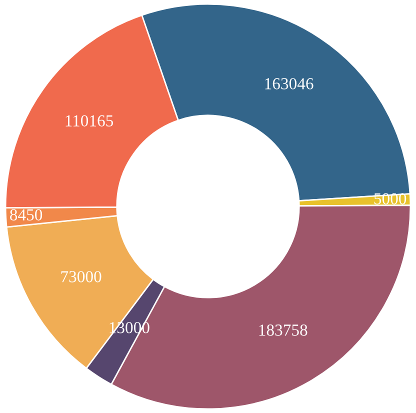  Describe the element at coordinates (289, 84) in the screenshot. I see `data-label: 163046` at that location.